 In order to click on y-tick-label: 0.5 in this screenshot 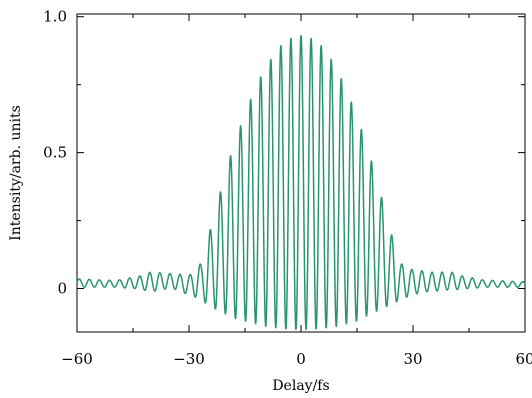, I will do `click(55, 153)`.